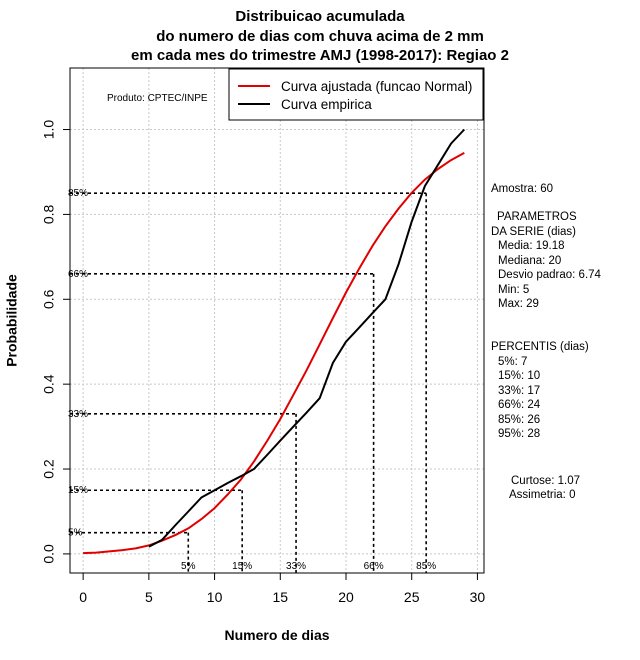  What do you see at coordinates (296, 566) in the screenshot?
I see `percentile-x-label: 33%` at bounding box center [296, 566].